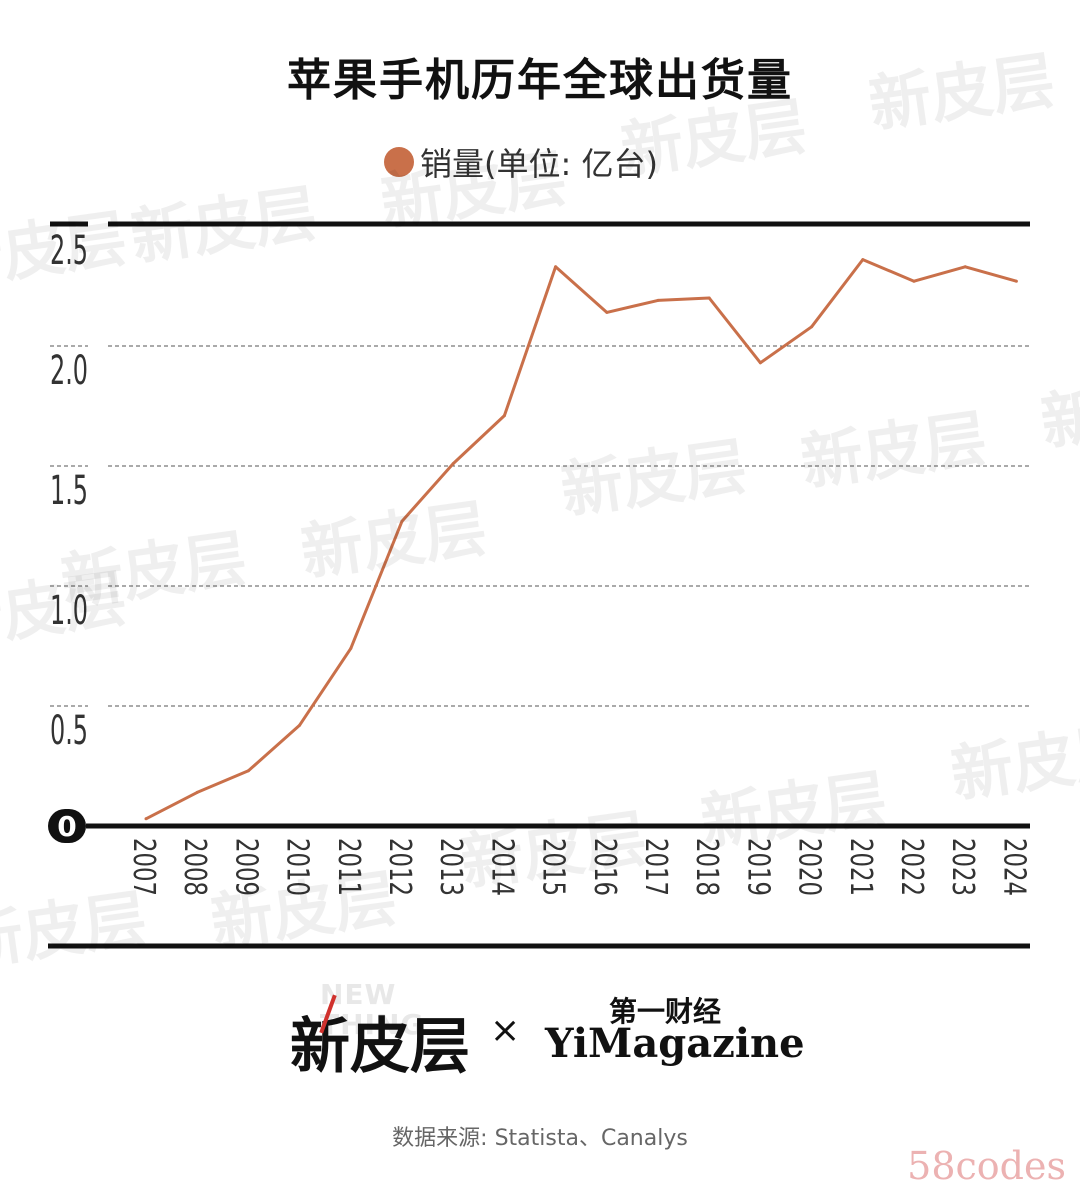 This screenshot has width=1080, height=1200. I want to click on x-tick-label: 2010, so click(297, 867).